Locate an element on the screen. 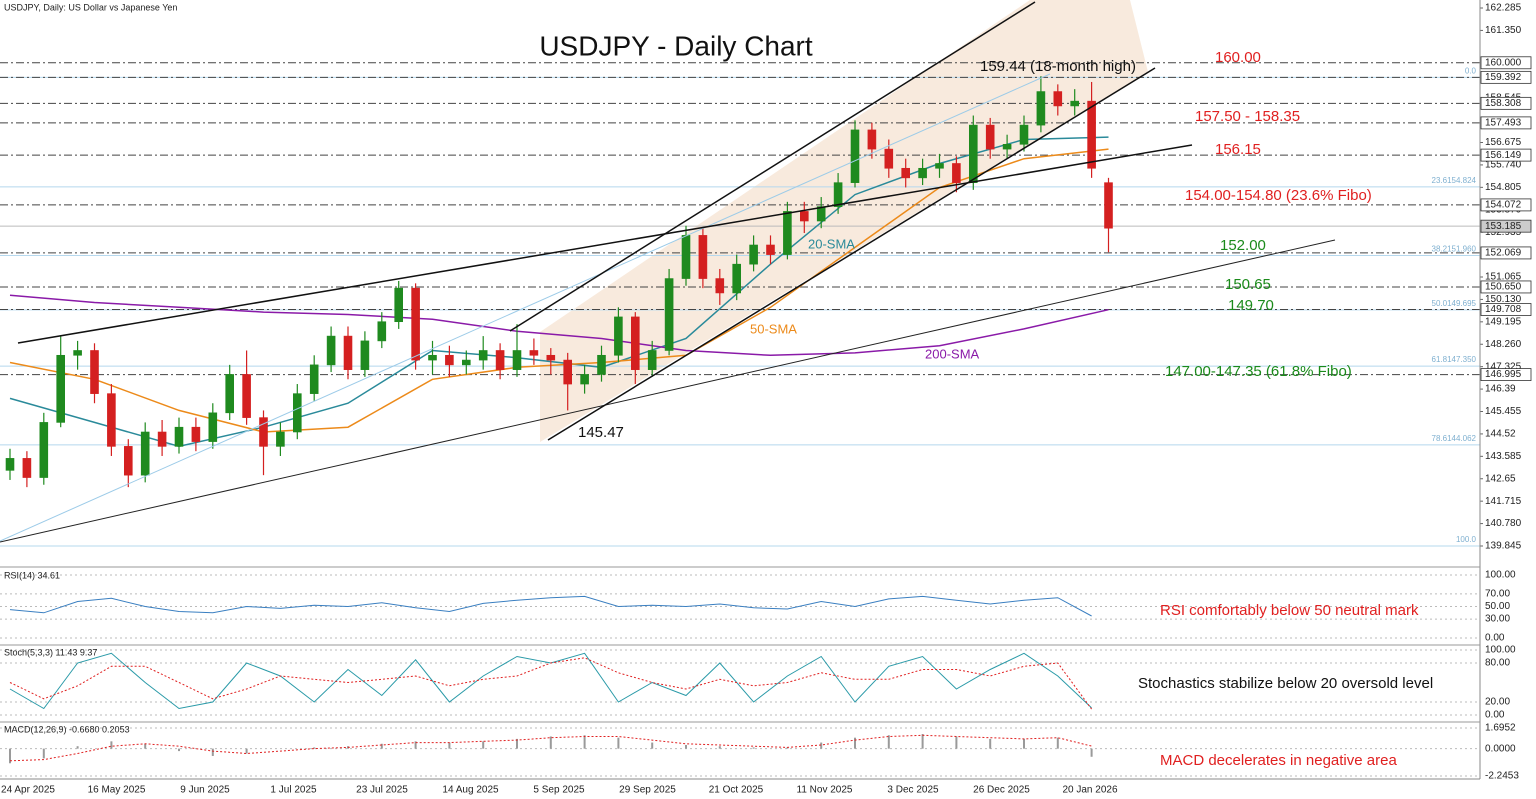  annotation: 150.65 is located at coordinates (1248, 284).